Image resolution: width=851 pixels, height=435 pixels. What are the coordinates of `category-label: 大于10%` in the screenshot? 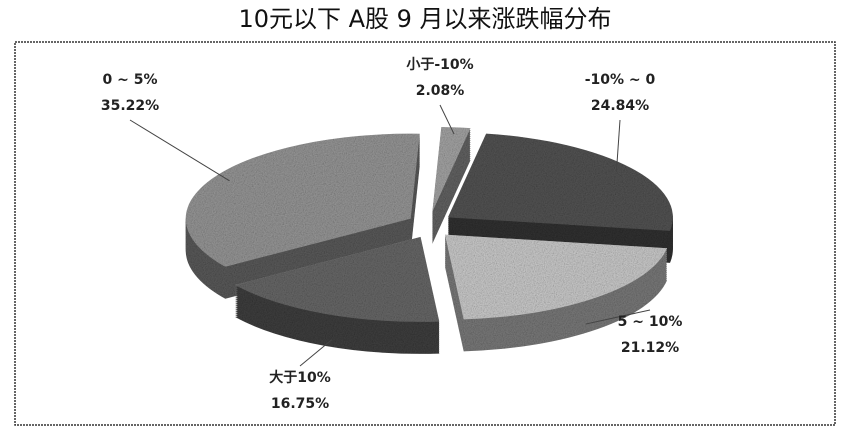 It's located at (300, 377).